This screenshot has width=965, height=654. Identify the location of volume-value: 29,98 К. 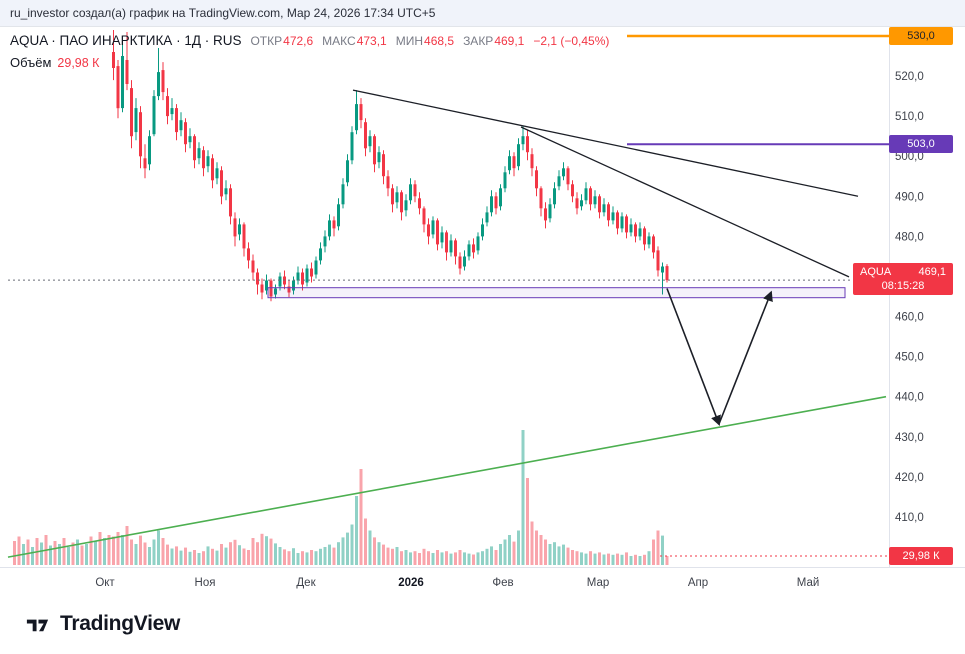
(78, 63).